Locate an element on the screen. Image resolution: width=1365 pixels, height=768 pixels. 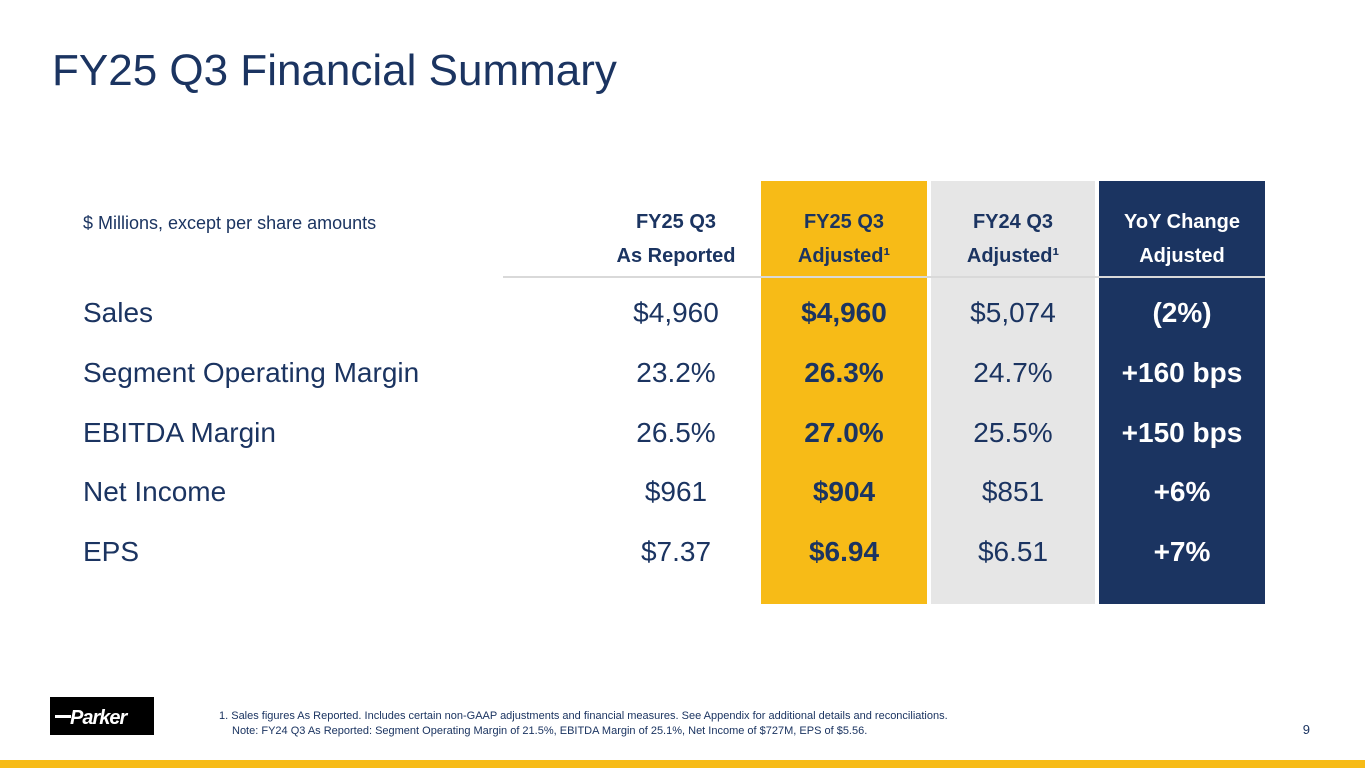
value-as-reported: 26.5% is located at coordinates (676, 432).